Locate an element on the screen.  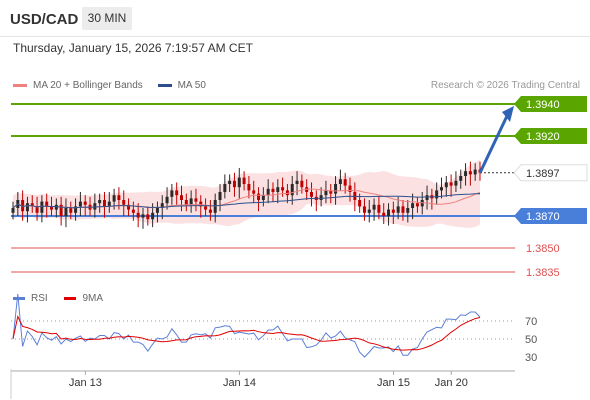
rsi-level-label: 30 is located at coordinates (531, 358).